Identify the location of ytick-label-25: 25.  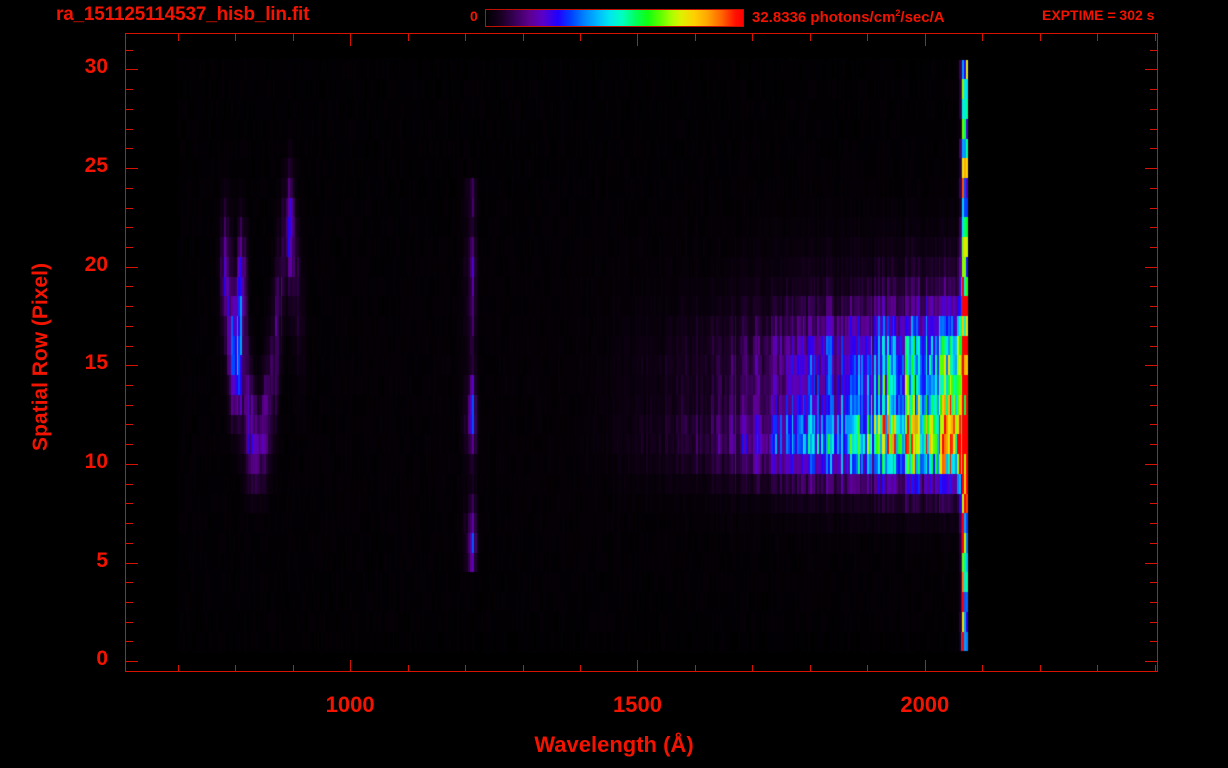
(96, 166).